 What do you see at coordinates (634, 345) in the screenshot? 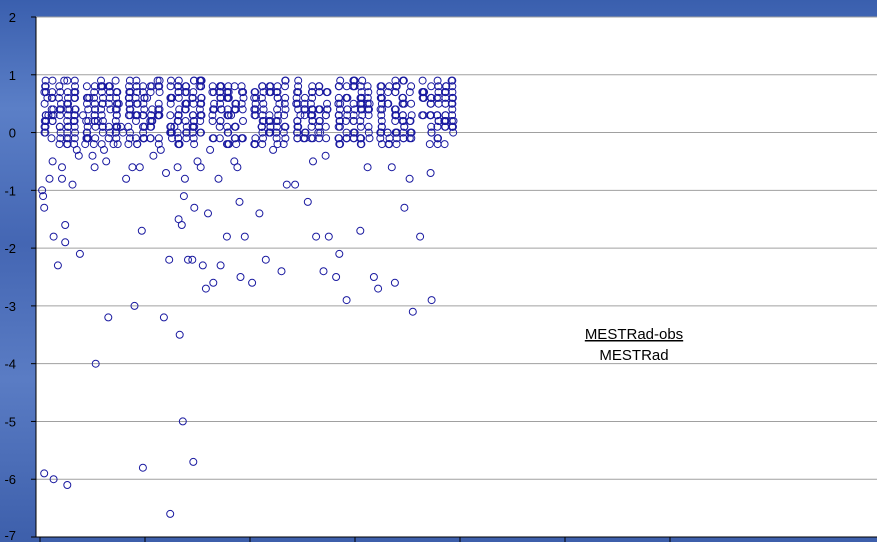
I see `annotation: MESTRad-obs MESTRad` at bounding box center [634, 345].